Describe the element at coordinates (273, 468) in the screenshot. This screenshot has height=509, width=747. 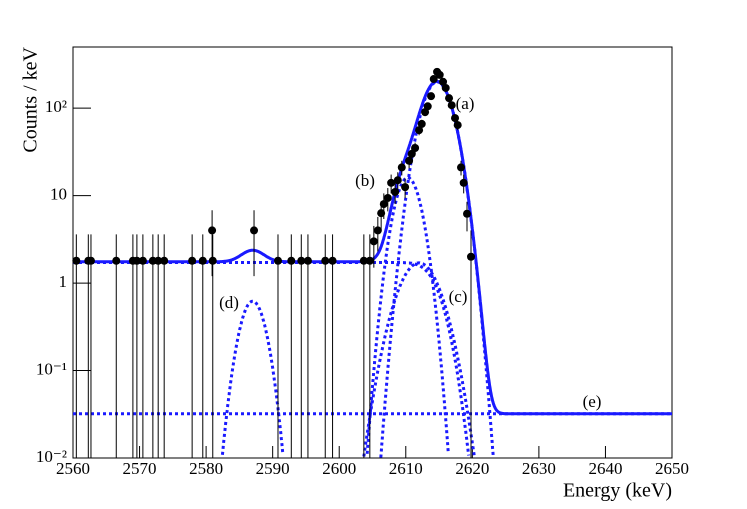
I see `x-tick-label: 2590` at that location.